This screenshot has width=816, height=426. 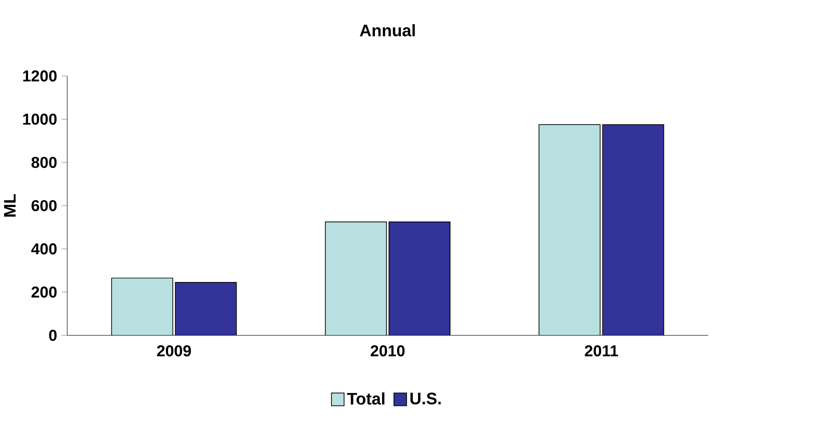 What do you see at coordinates (10, 205) in the screenshot?
I see `y-axis-title: ML` at bounding box center [10, 205].